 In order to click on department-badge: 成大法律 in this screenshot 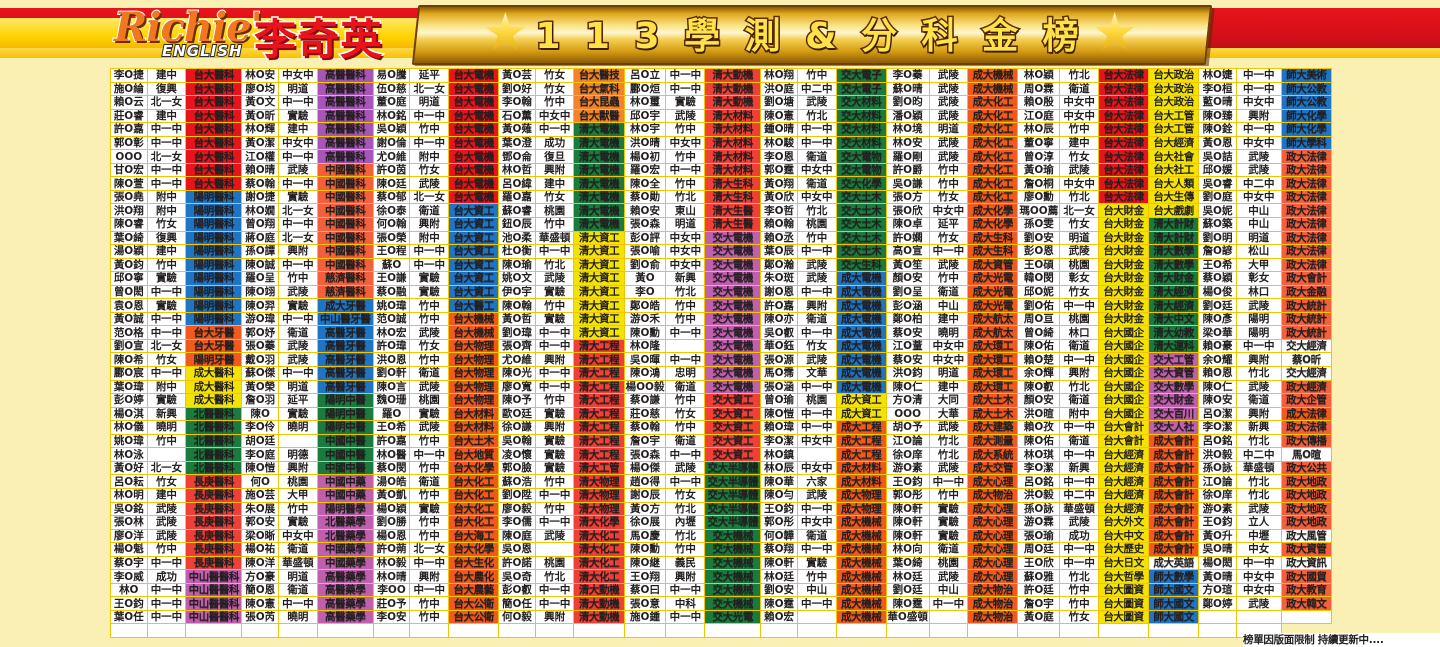, I will do `click(1306, 414)`.